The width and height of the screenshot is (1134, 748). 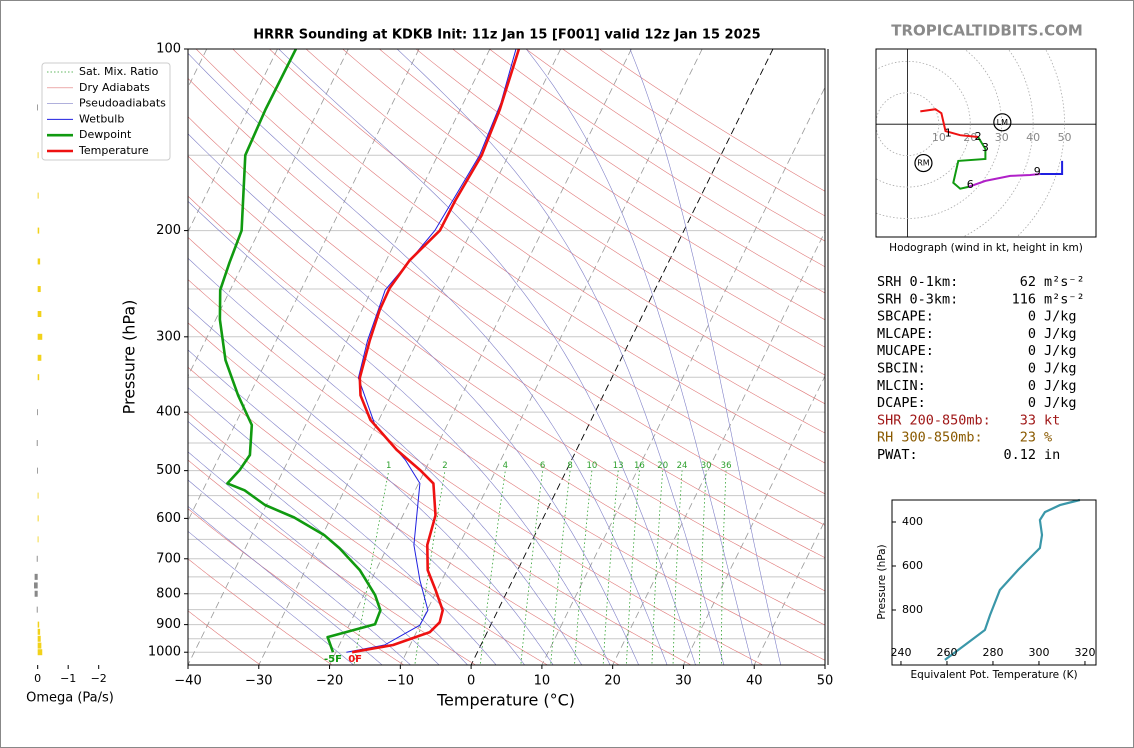 What do you see at coordinates (905, 351) in the screenshot?
I see `stat-label: MUCAPE:` at bounding box center [905, 351].